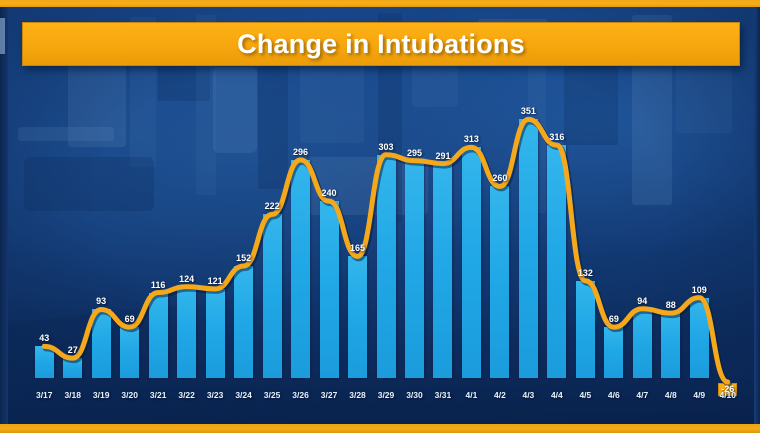 The width and height of the screenshot is (760, 433). Describe the element at coordinates (585, 395) in the screenshot. I see `x-axis-tick-label: 4/5` at that location.